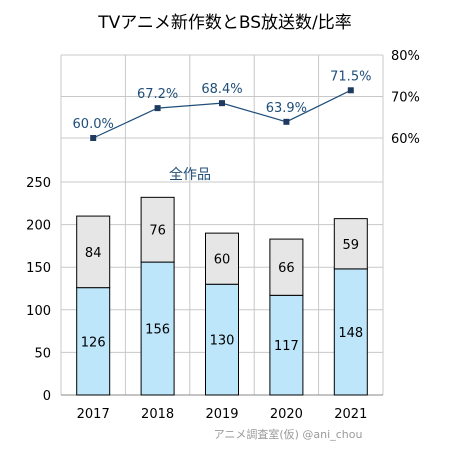  I want to click on y-tick-label: 200, so click(38, 226).